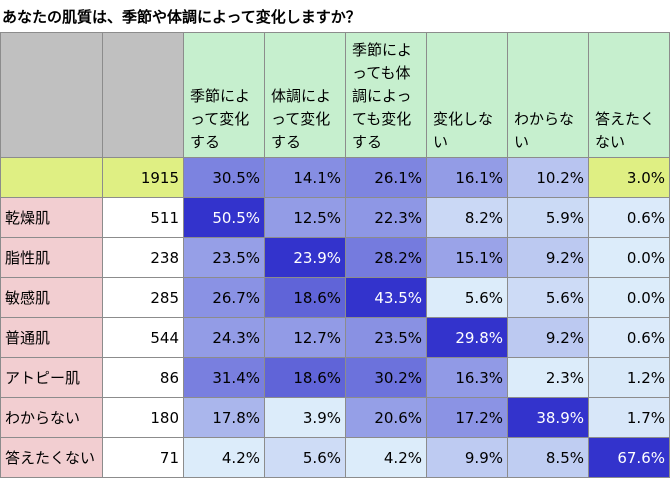  I want to click on value-cell: 67.6%, so click(629, 457).